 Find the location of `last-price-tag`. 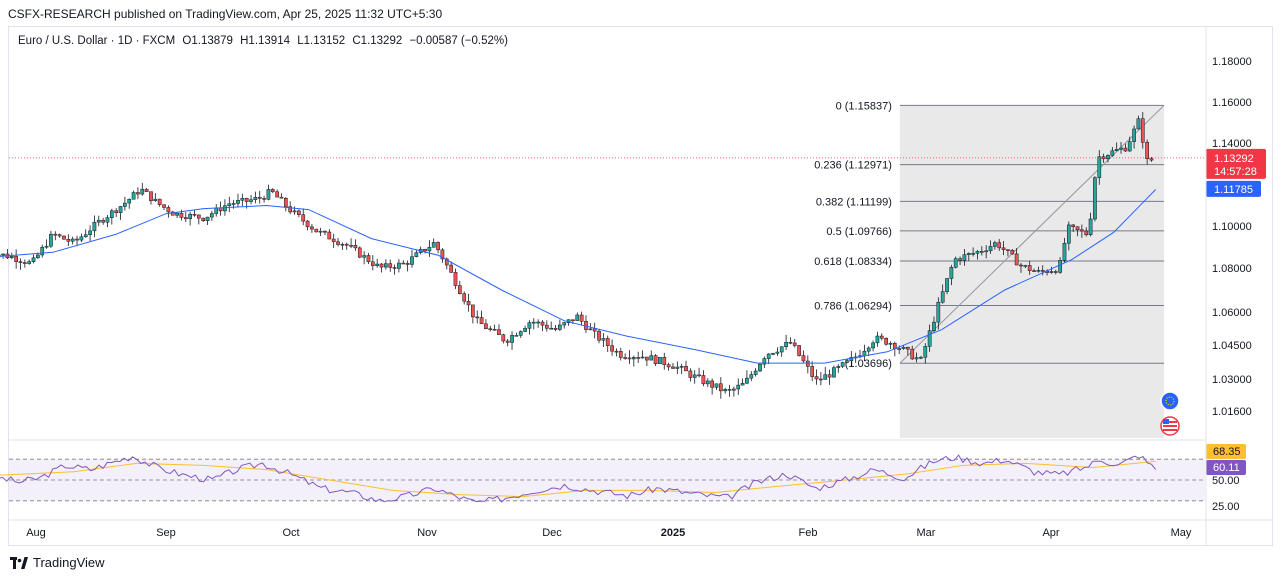

last-price-tag is located at coordinates (1236, 163).